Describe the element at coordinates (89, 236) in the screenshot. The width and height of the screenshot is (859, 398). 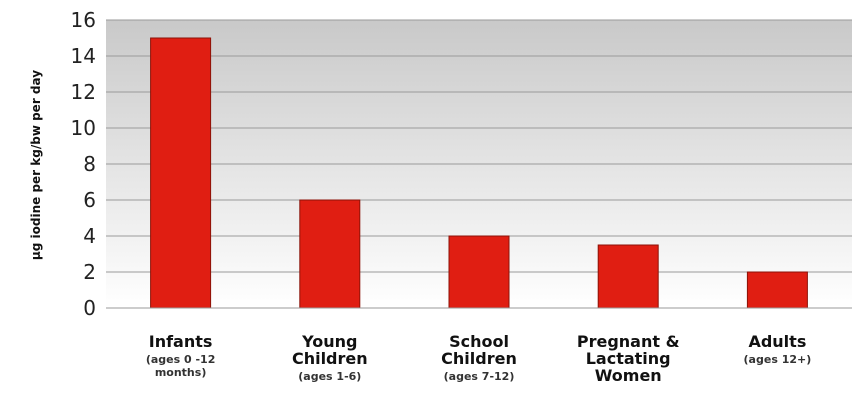
I see `y-tick-label: 4` at that location.